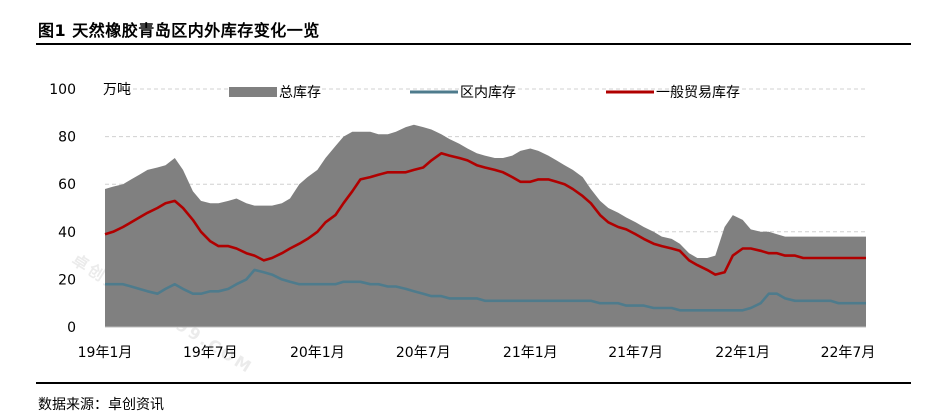  What do you see at coordinates (635, 353) in the screenshot?
I see `x-tick-label: 21年7月` at bounding box center [635, 353].